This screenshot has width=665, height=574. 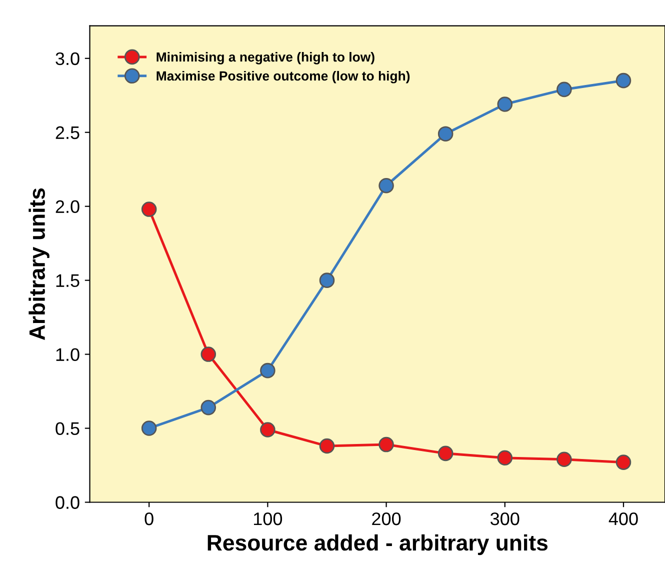 What do you see at coordinates (68, 207) in the screenshot?
I see `y-tick-label: 2.0` at bounding box center [68, 207].